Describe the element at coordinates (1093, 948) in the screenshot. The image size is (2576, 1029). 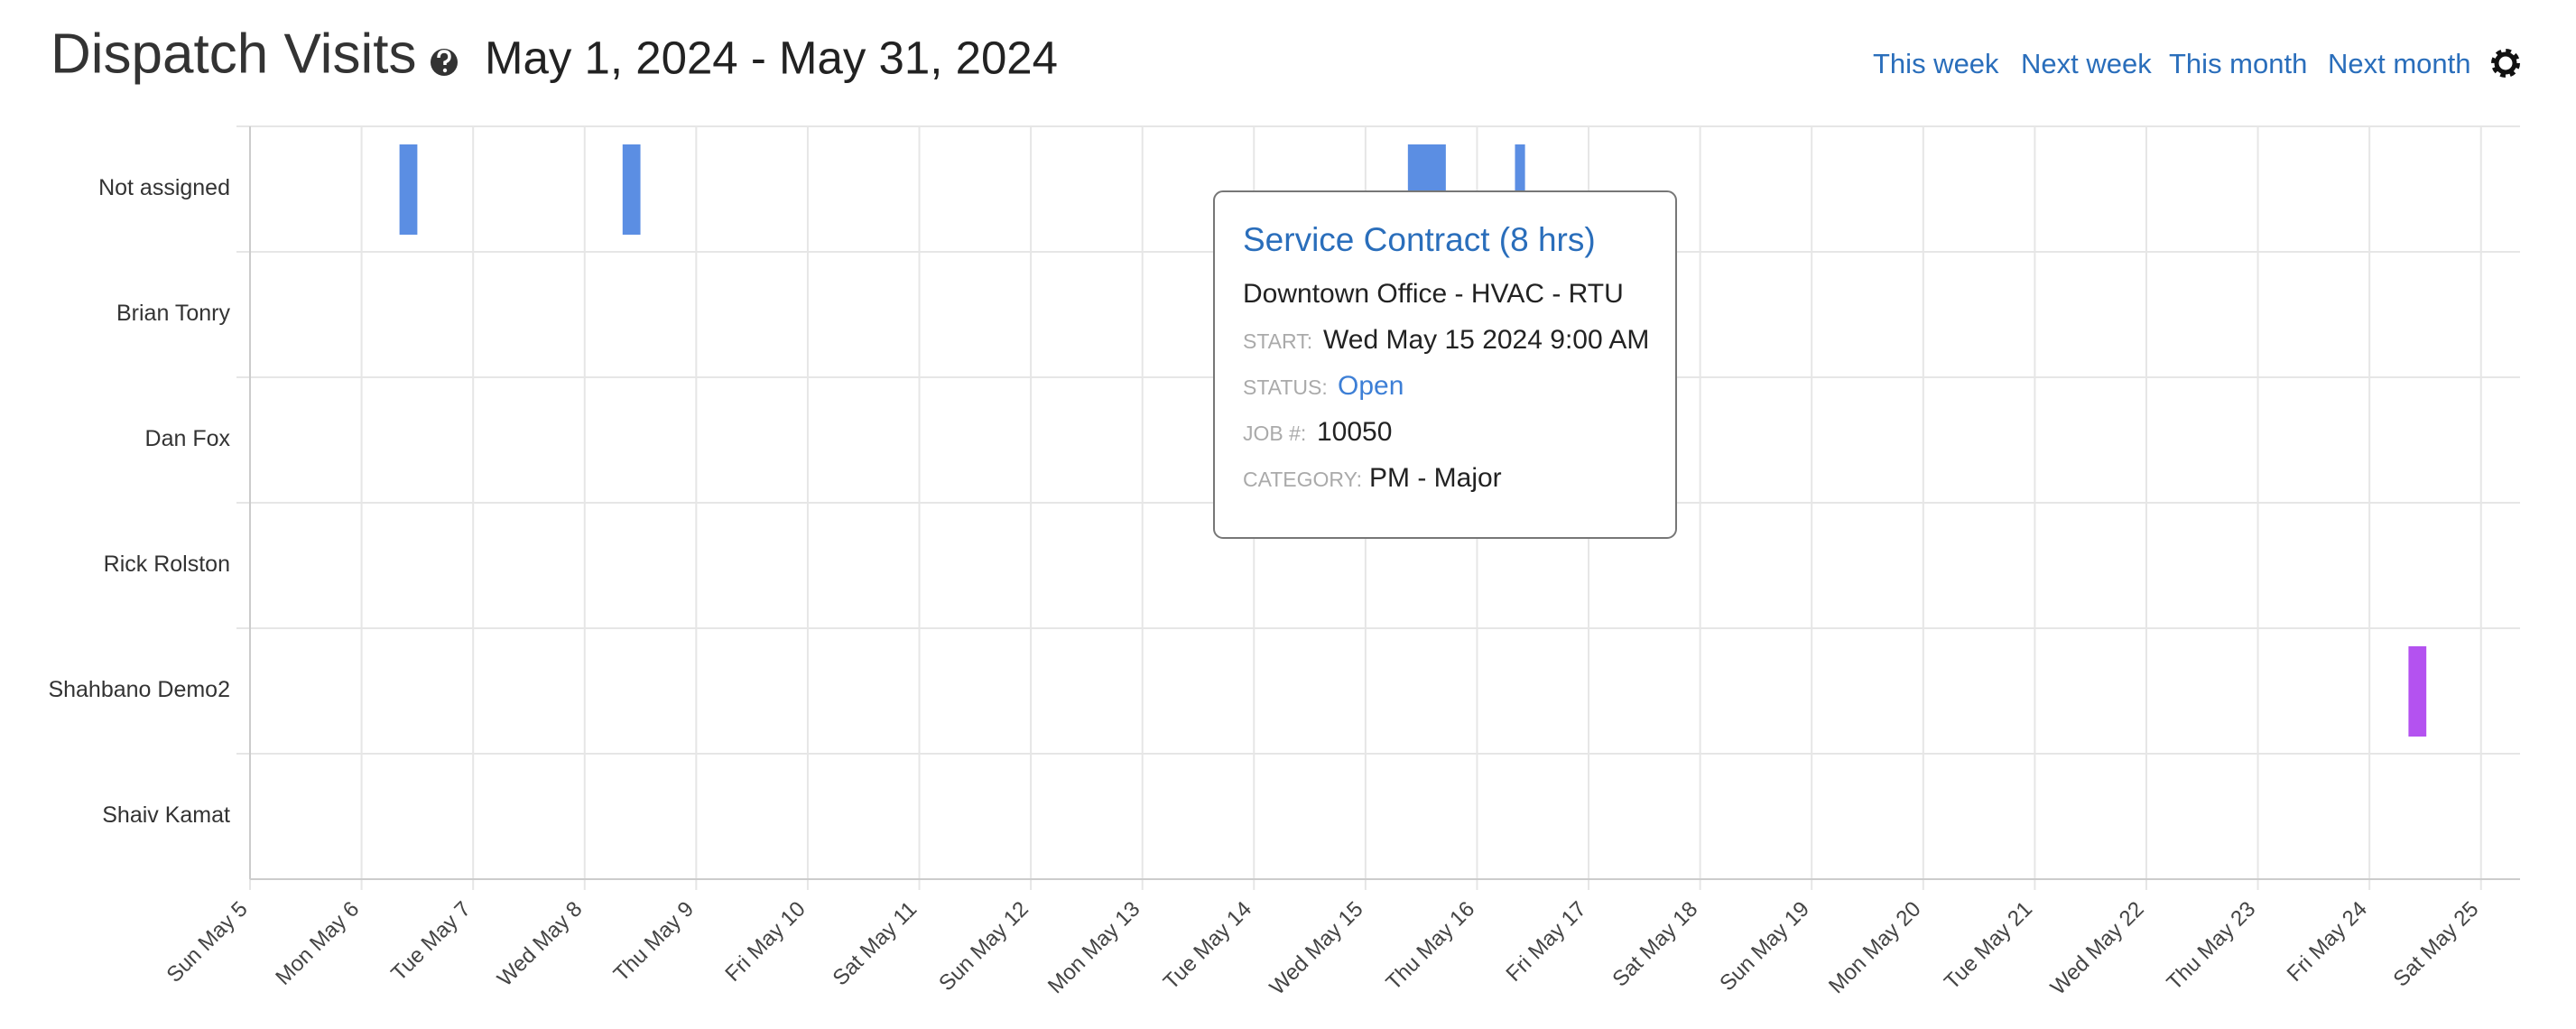
I see `x-tick-label: Mon May 13` at that location.